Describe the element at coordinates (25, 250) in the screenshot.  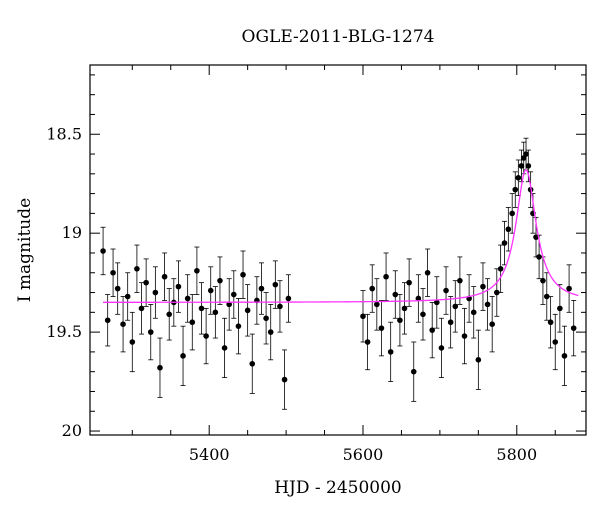
I see `y-axis-label: I magnitude` at that location.